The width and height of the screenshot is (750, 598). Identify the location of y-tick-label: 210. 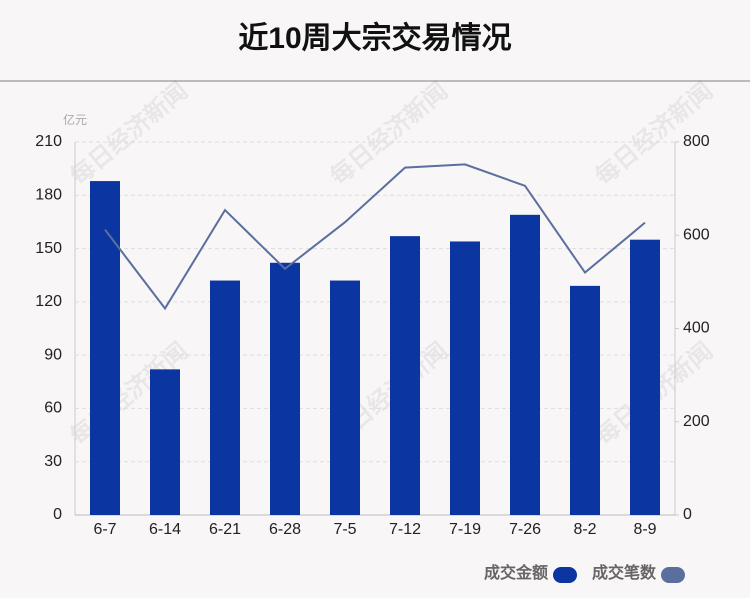
(48, 141).